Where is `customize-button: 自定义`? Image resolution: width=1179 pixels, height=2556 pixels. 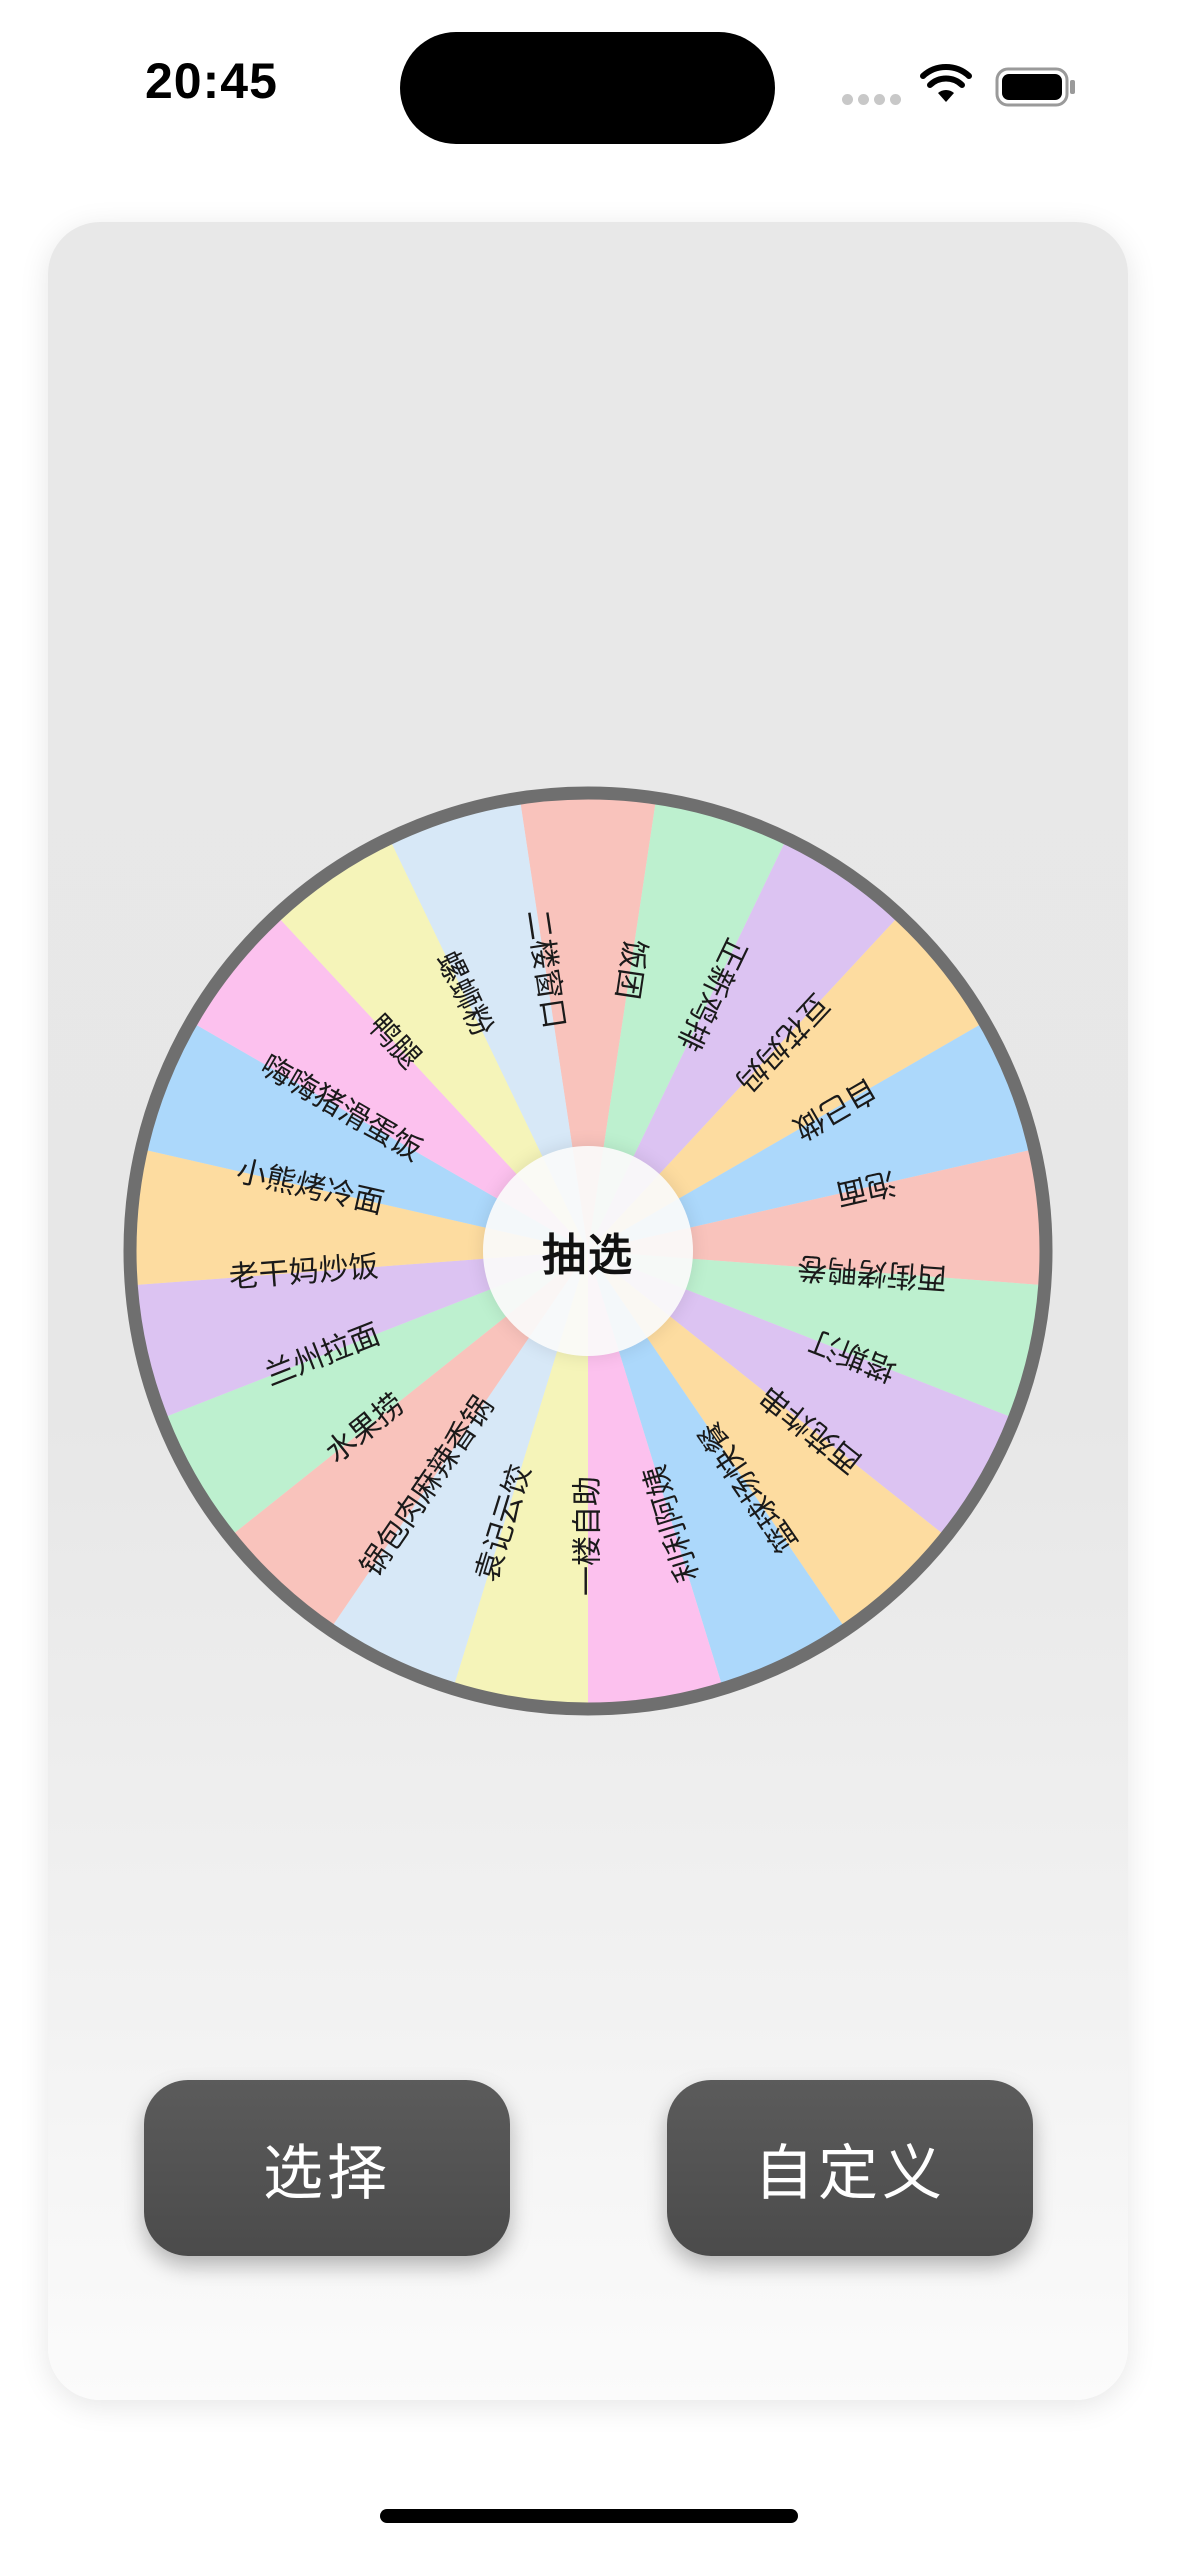 customize-button: 自定义 is located at coordinates (850, 2168).